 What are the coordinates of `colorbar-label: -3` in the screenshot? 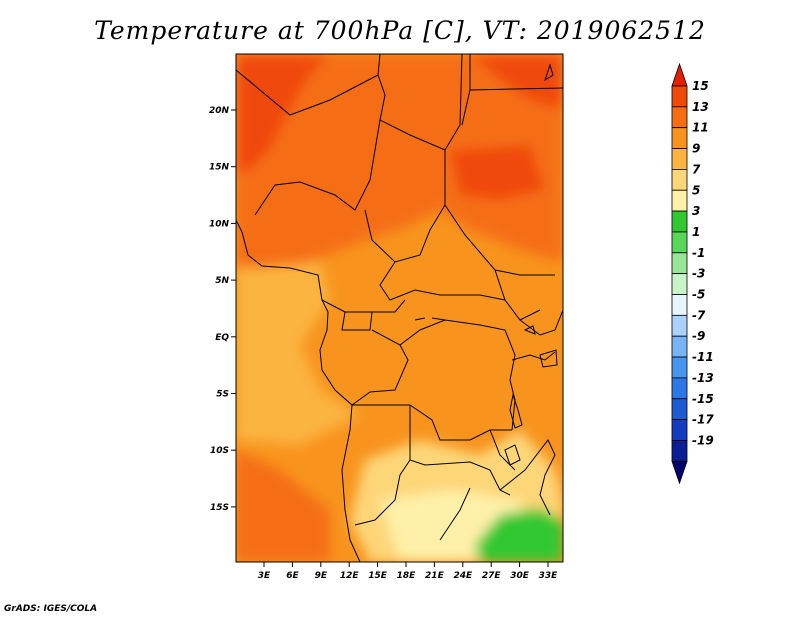 It's located at (698, 274).